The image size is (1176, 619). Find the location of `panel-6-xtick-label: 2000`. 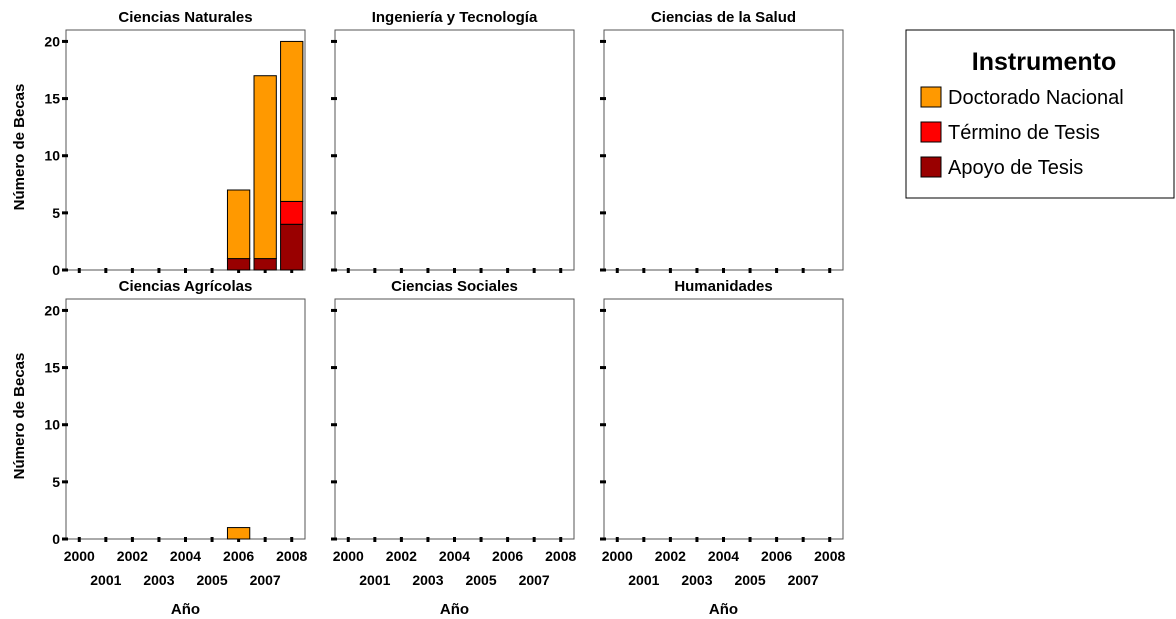

panel-6-xtick-label: 2000 is located at coordinates (617, 556).